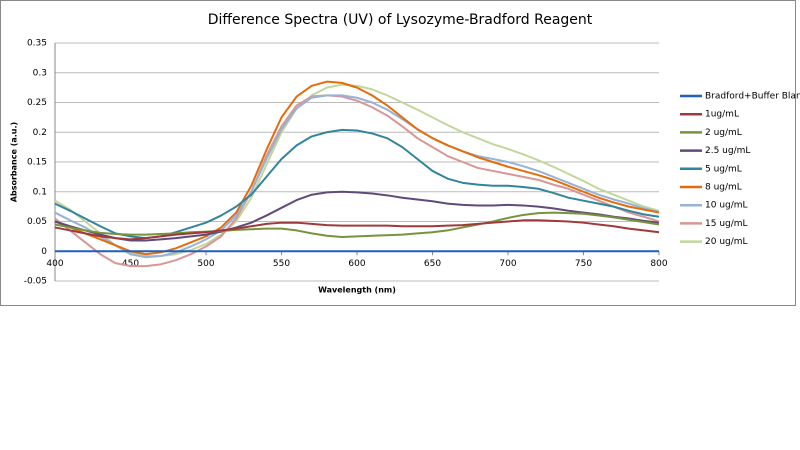  I want to click on x-axis-title: Wavelength (nm), so click(357, 290).